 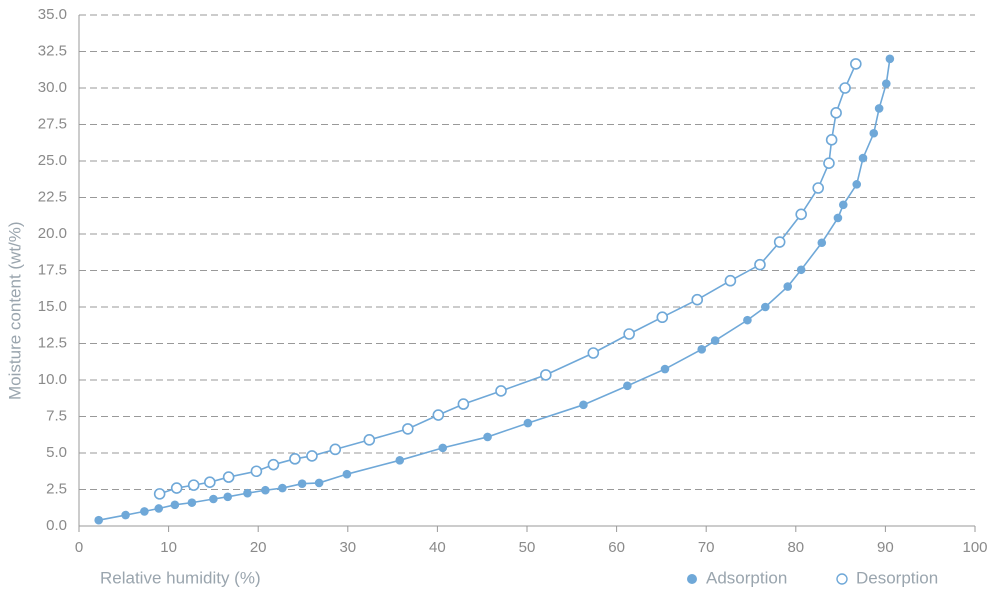 What do you see at coordinates (527, 547) in the screenshot?
I see `x-tick-label: 50` at bounding box center [527, 547].